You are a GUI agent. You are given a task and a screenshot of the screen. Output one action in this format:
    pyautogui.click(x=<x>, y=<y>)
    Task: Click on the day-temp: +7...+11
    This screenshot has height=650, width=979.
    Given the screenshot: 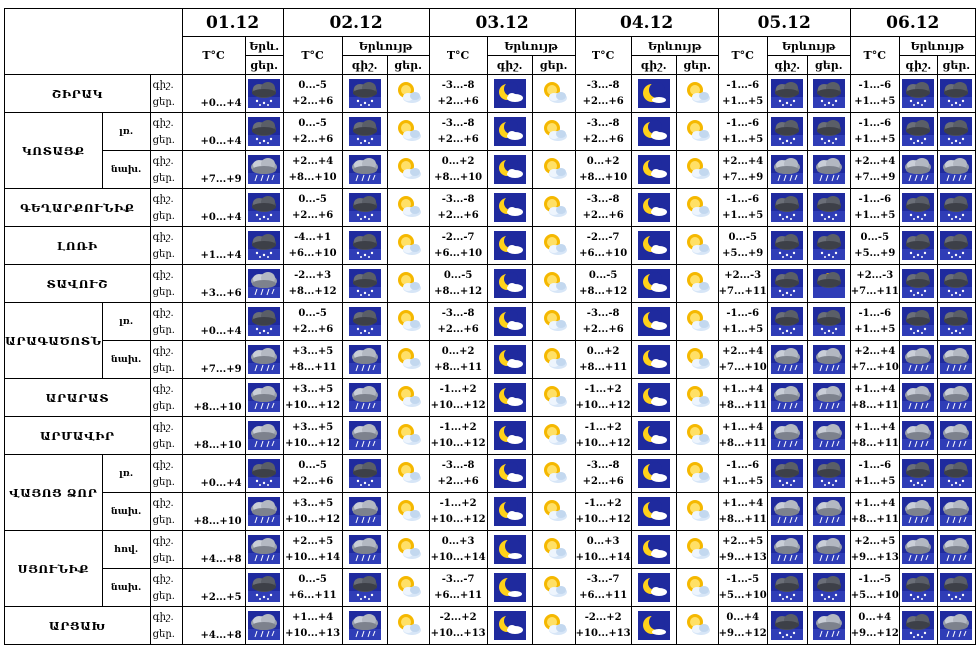 What is the action you would take?
    pyautogui.click(x=874, y=291)
    